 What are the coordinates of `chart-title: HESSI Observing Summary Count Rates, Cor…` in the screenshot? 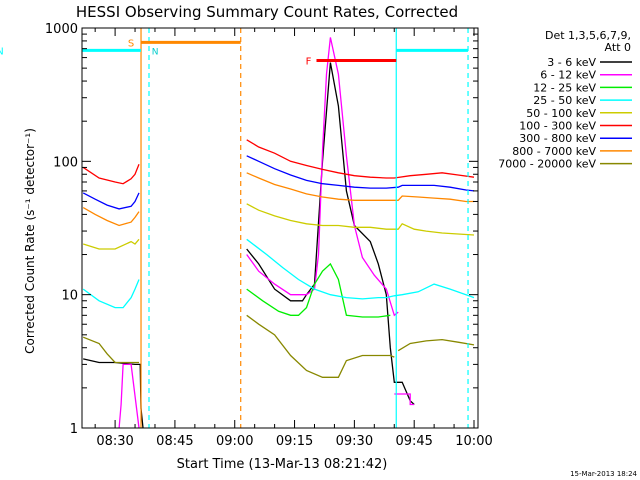 It's located at (267, 12).